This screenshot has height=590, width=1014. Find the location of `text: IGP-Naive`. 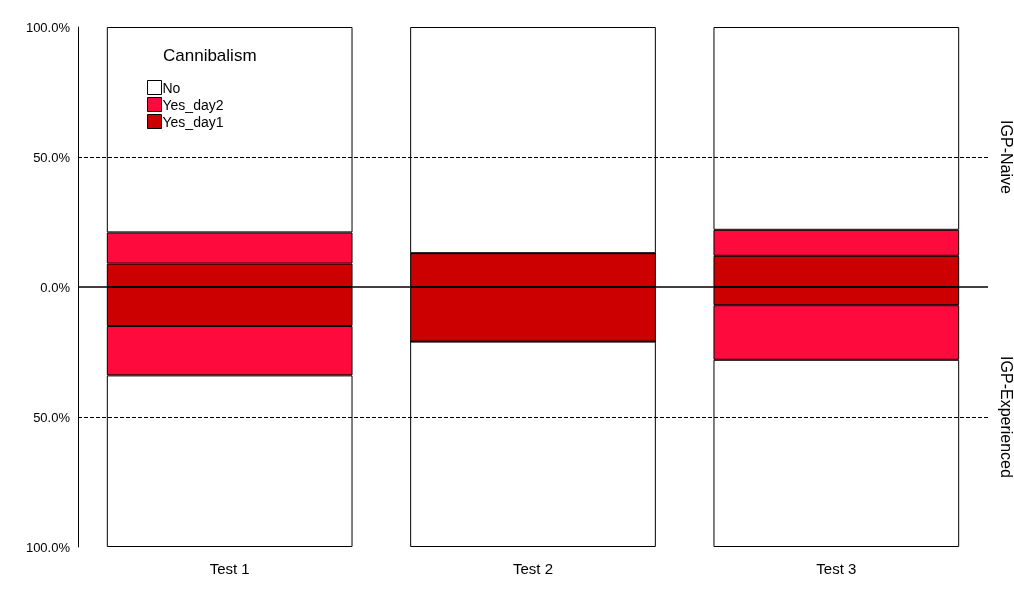

text: IGP-Naive is located at coordinates (1005, 157).